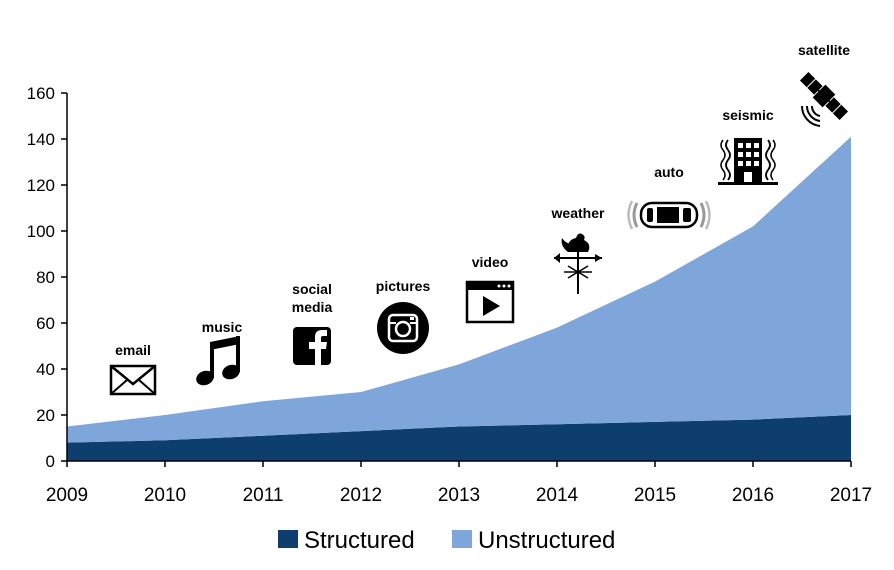  Describe the element at coordinates (50, 461) in the screenshot. I see `y-tick-label: 0` at that location.